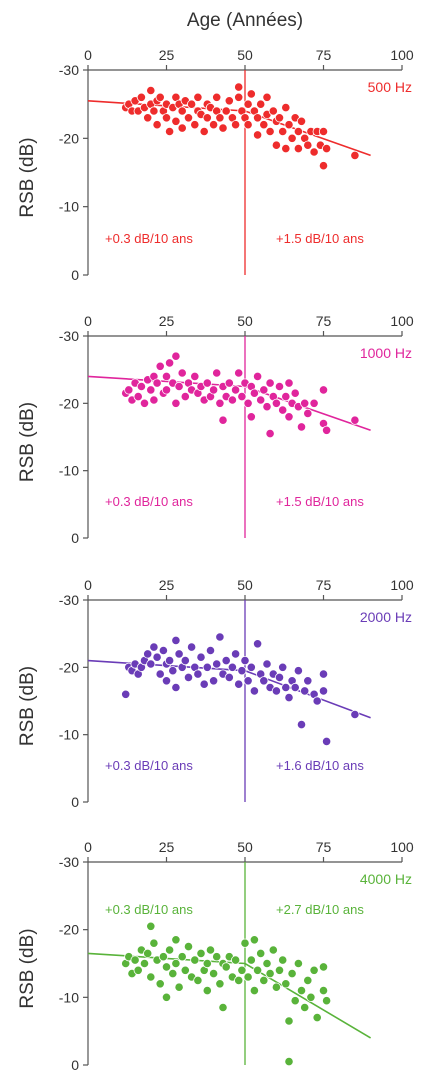  Describe the element at coordinates (324, 847) in the screenshot. I see `x-tick-label: 75` at that location.